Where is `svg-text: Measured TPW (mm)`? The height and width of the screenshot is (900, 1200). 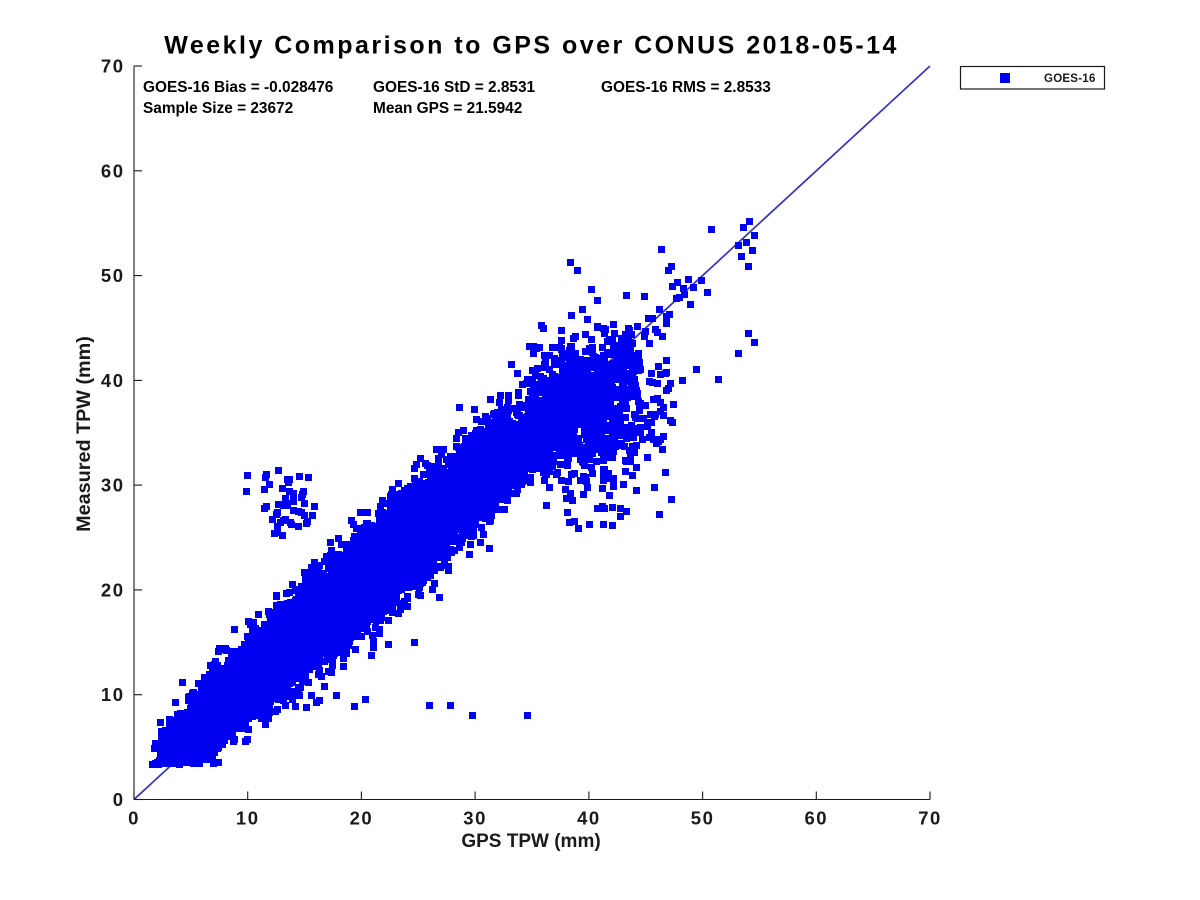
svg-text: Measured TPW (mm) is located at coordinates (84, 434).